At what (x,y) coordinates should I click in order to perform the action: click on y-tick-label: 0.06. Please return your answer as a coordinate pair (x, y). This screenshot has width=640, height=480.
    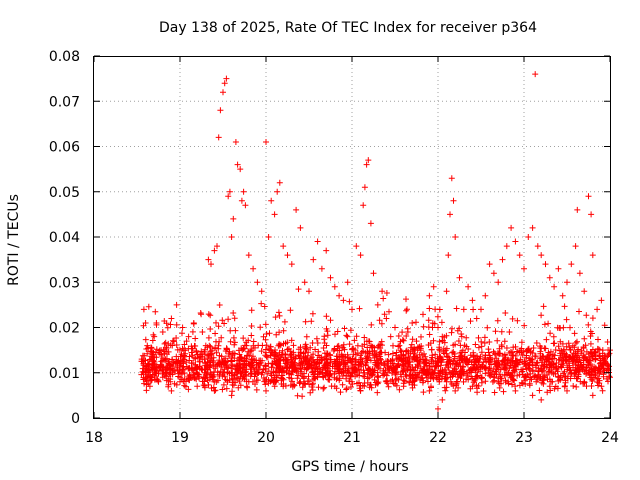
    Looking at the image, I should click on (64, 148).